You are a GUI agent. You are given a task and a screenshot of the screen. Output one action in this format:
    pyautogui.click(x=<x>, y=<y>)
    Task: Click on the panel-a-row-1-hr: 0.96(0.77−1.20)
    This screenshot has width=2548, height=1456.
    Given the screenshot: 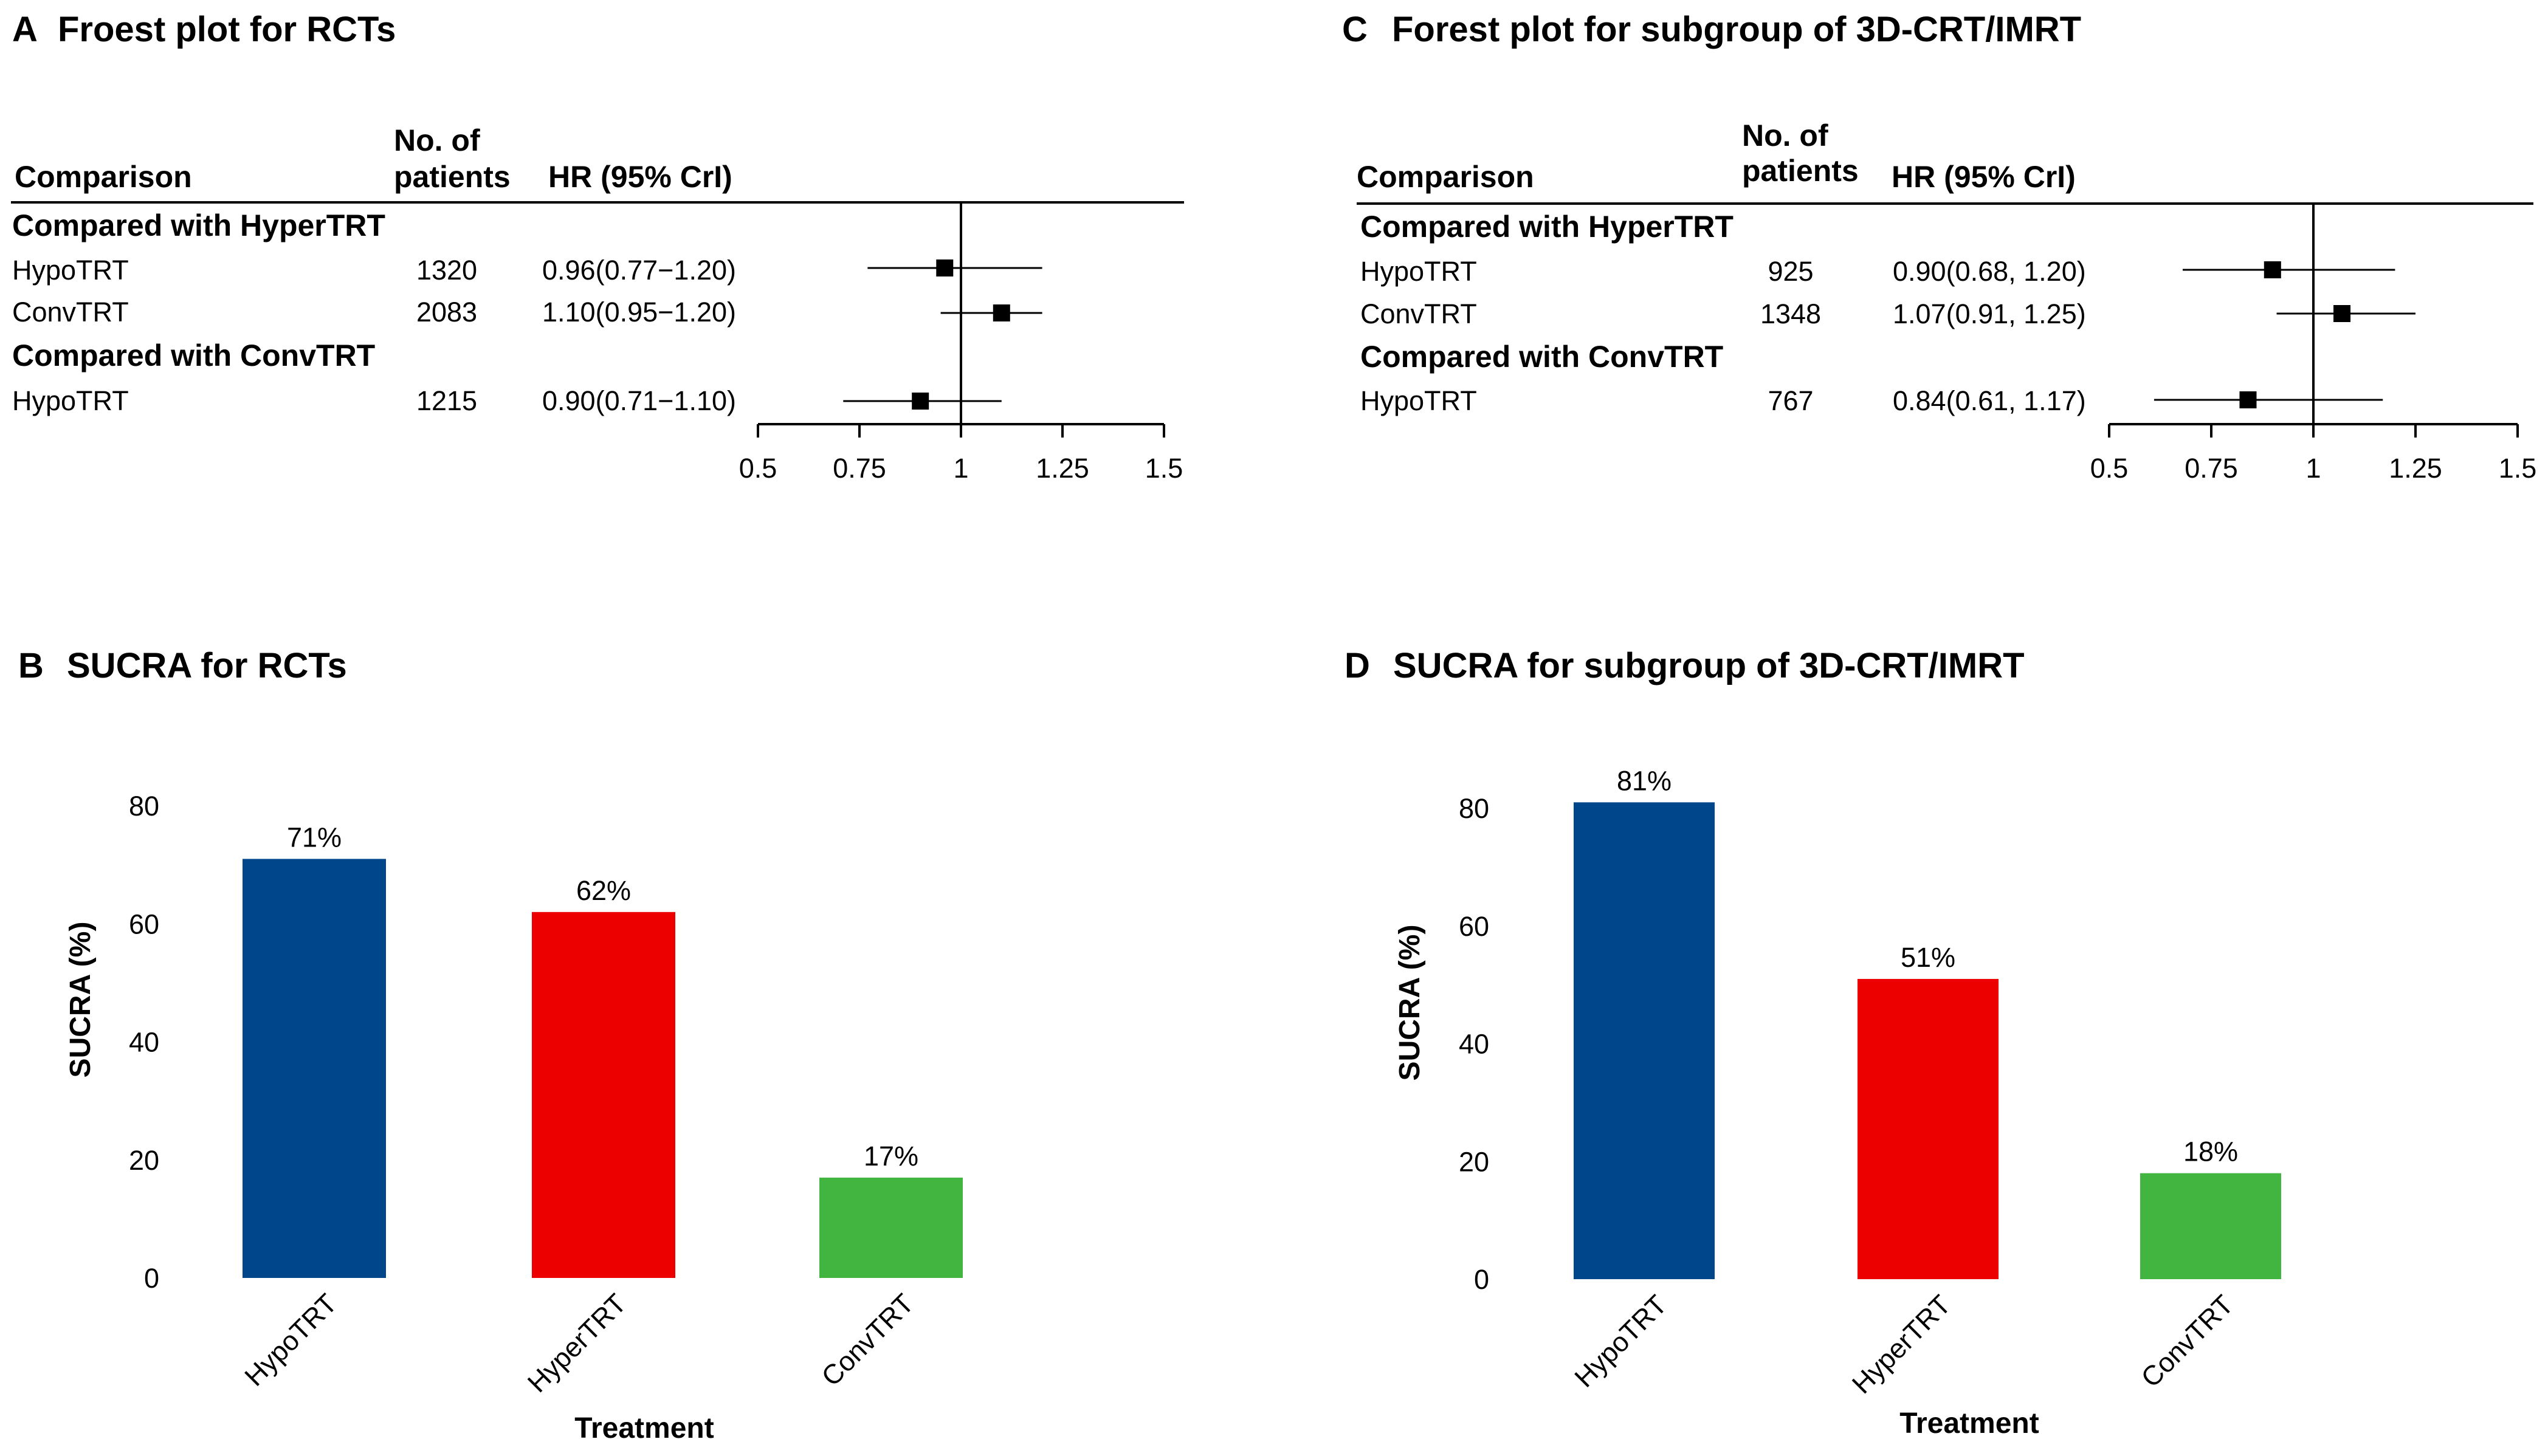 What is the action you would take?
    pyautogui.click(x=639, y=270)
    